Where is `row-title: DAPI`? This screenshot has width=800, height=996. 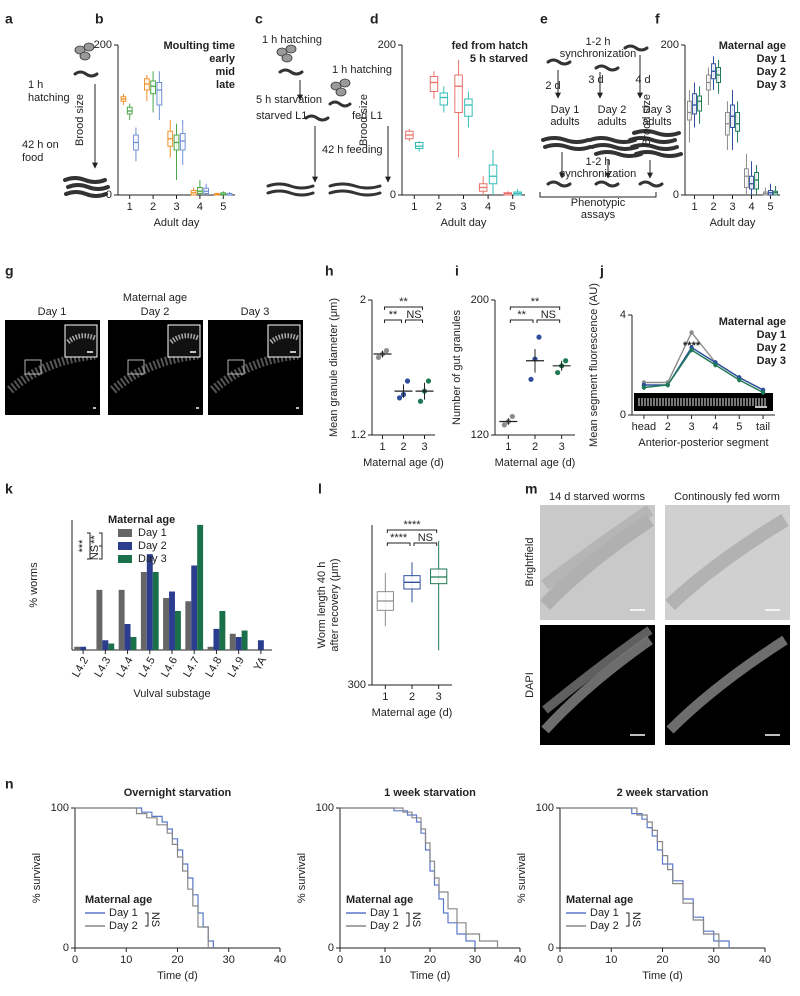 row-title: DAPI is located at coordinates (530, 685).